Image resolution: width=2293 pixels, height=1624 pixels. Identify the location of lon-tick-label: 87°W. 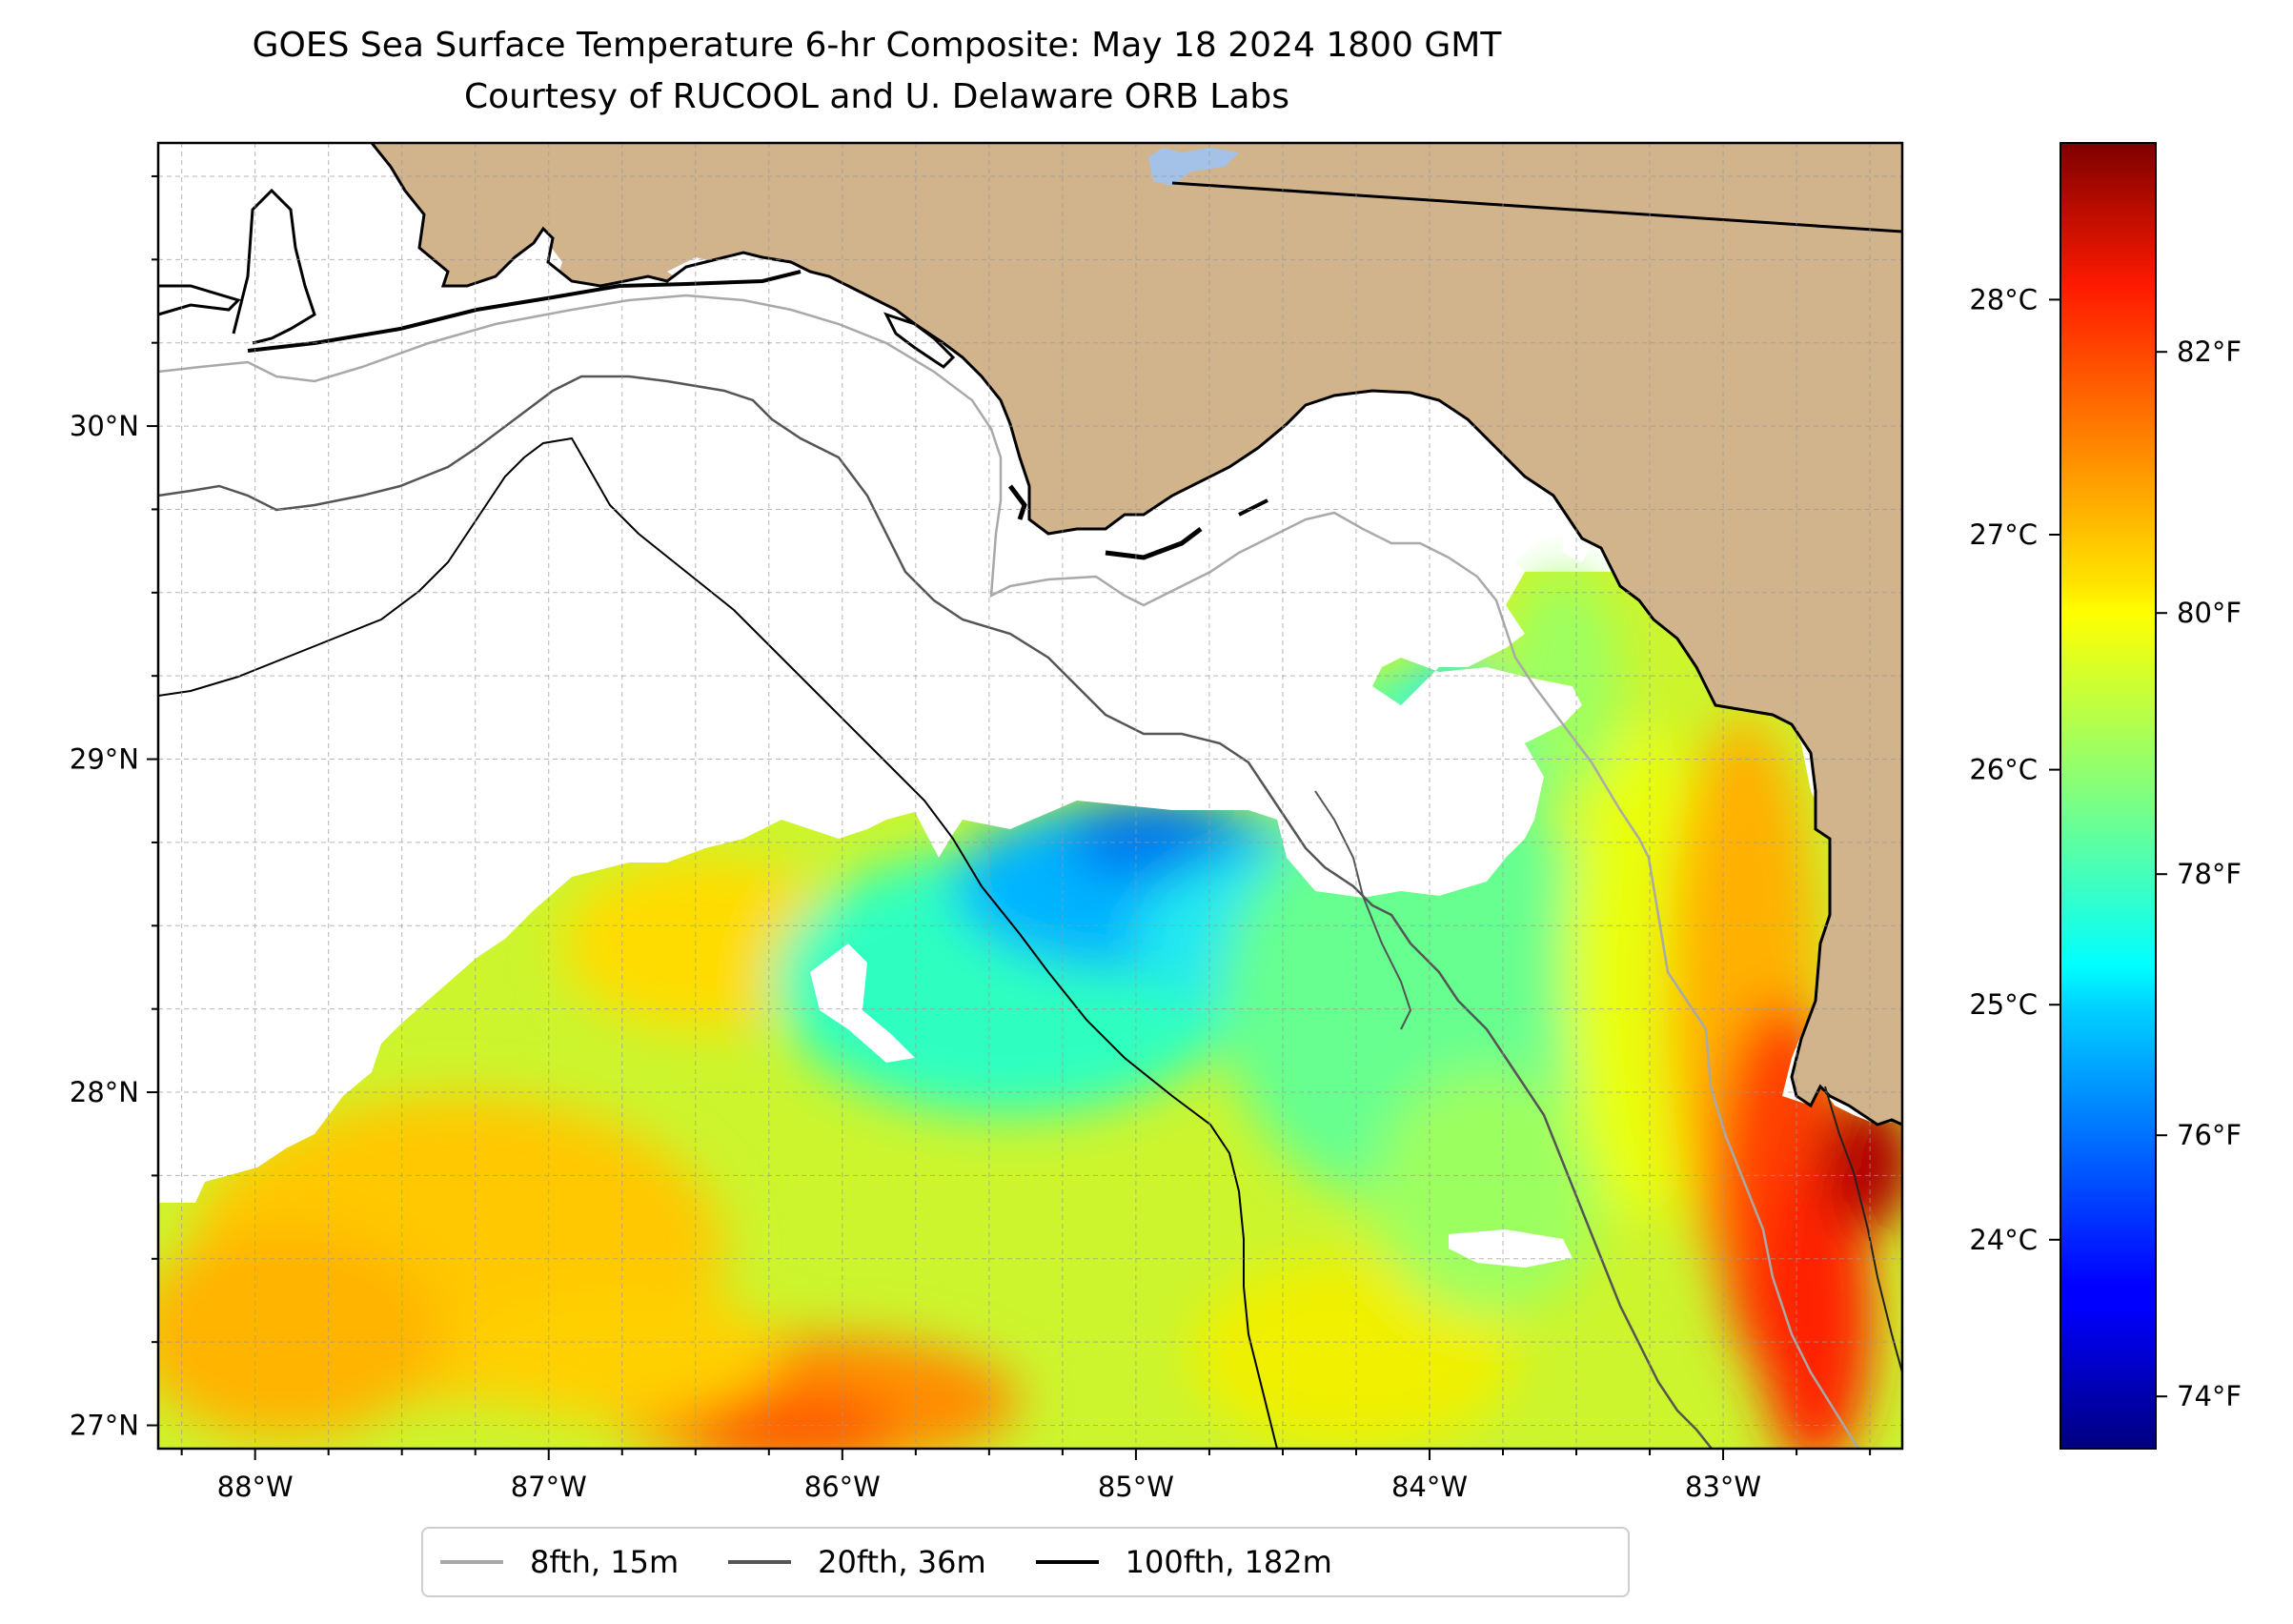
(549, 1487).